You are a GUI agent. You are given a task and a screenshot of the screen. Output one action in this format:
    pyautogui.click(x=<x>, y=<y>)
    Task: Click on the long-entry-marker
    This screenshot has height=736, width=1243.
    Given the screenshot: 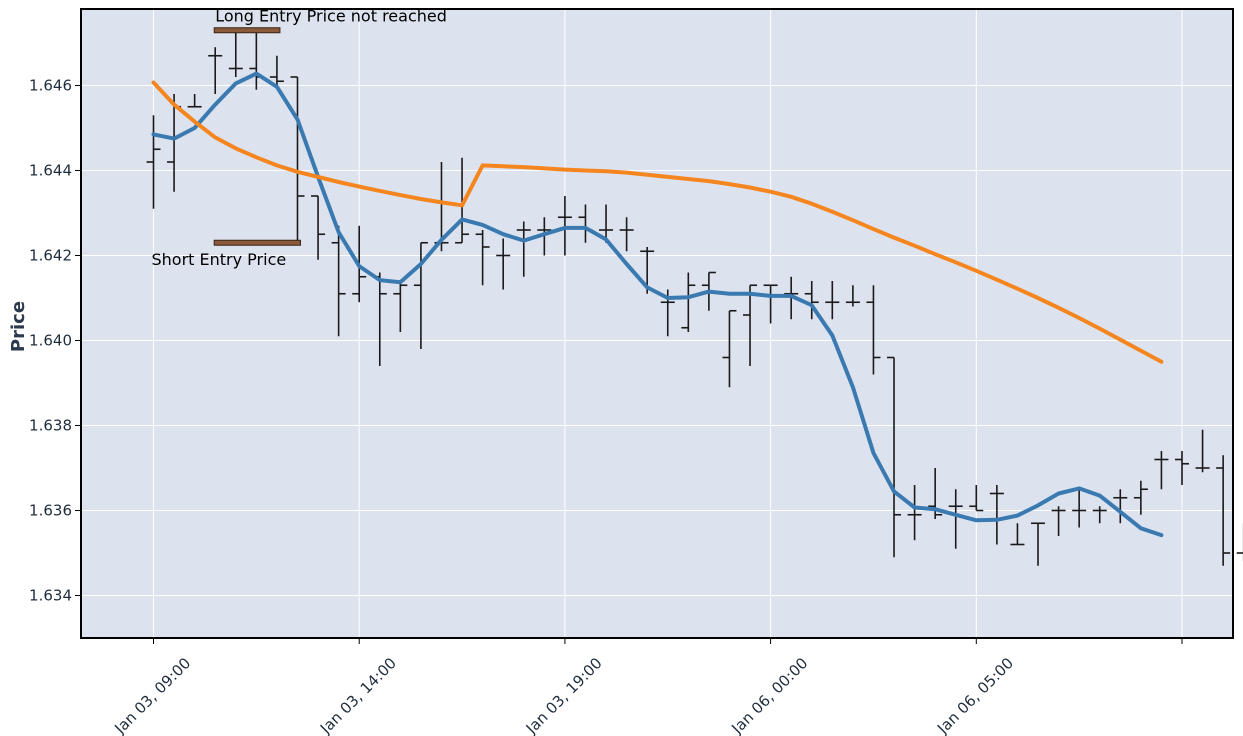 What is the action you would take?
    pyautogui.click(x=247, y=30)
    